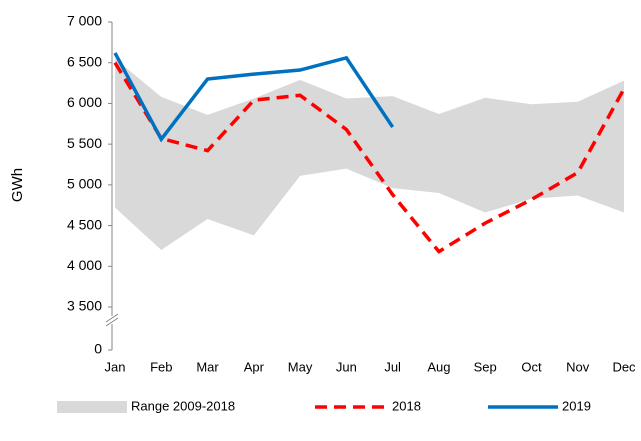  Describe the element at coordinates (531, 366) in the screenshot. I see `x-tick-label: Oct` at that location.